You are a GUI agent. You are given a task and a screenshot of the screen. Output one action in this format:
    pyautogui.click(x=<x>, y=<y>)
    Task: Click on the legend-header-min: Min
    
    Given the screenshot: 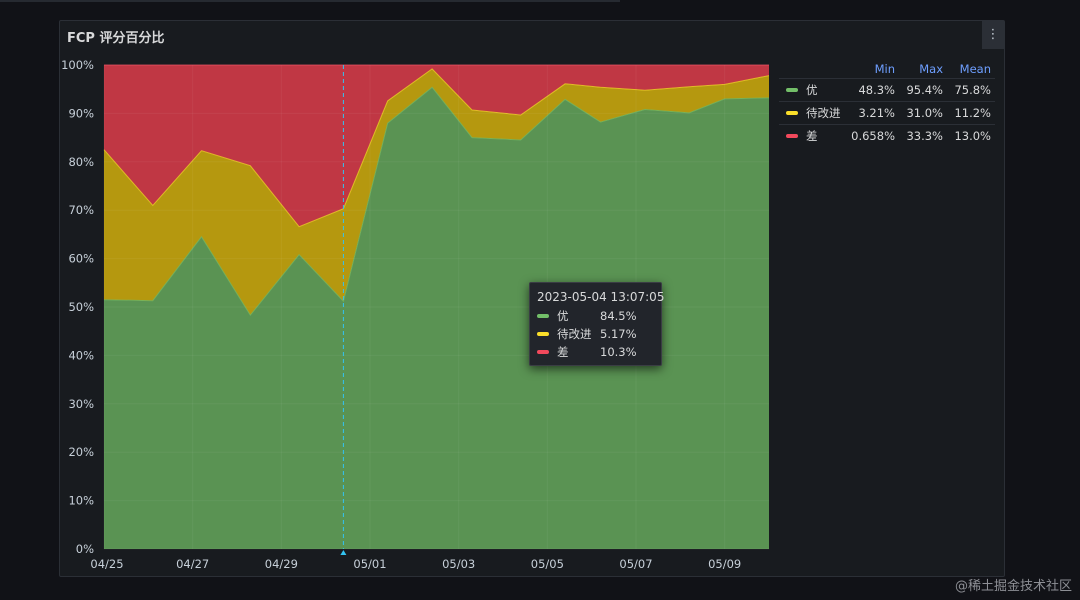 What is the action you would take?
    pyautogui.click(x=884, y=68)
    